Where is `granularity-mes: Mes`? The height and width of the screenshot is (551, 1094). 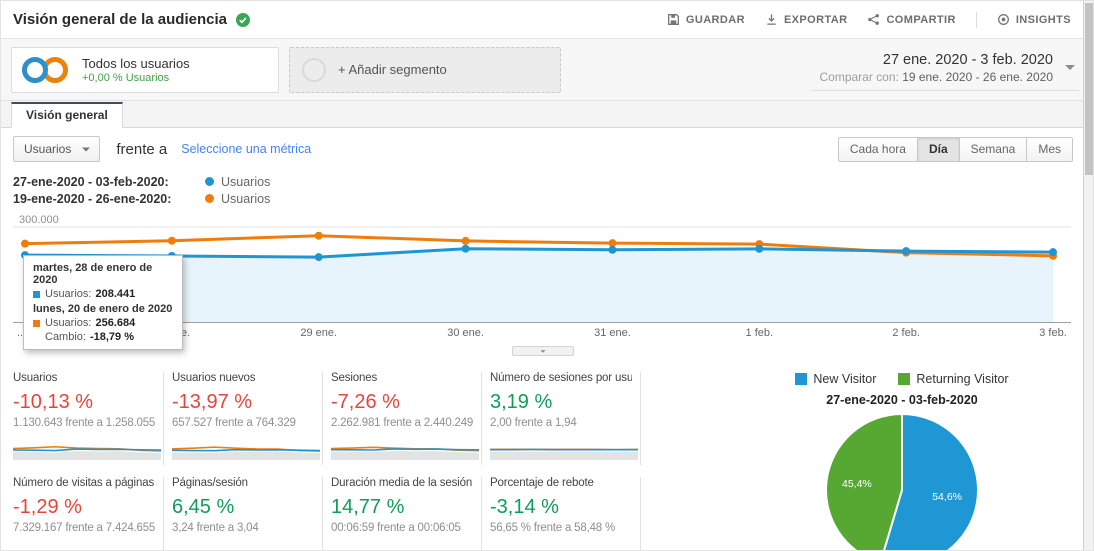
granularity-mes: Mes is located at coordinates (1049, 149).